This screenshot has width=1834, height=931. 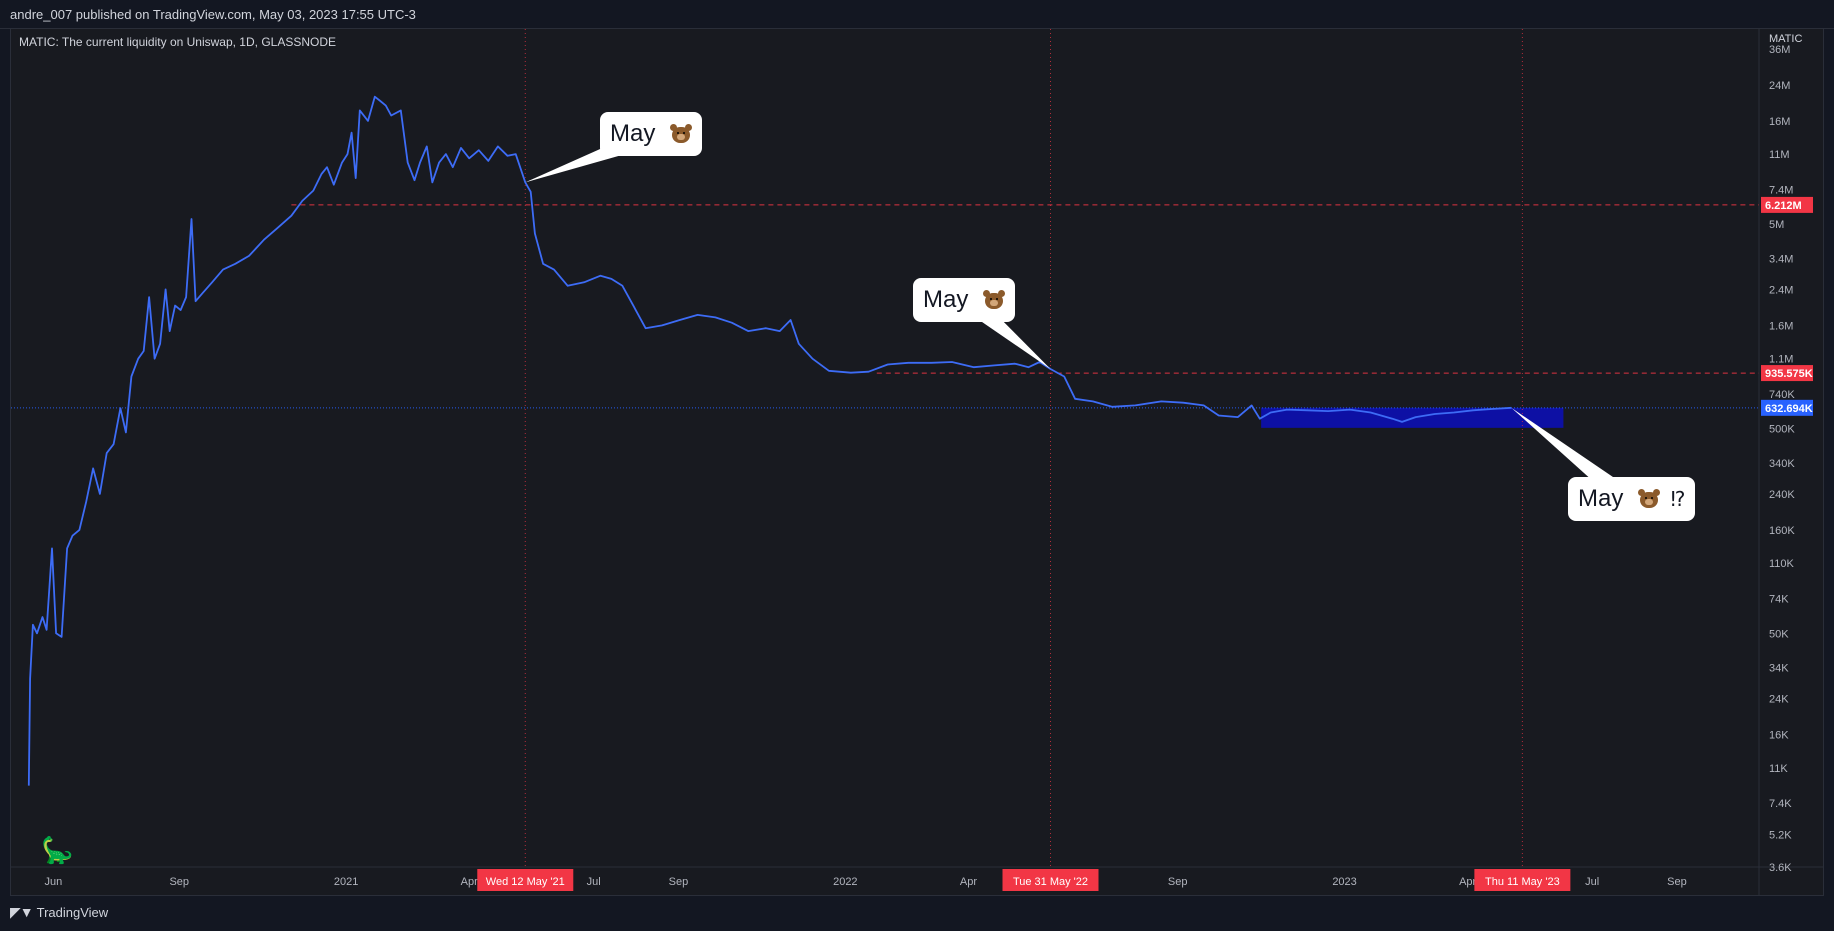 I want to click on x-tick-label: Jun, so click(x=54, y=882).